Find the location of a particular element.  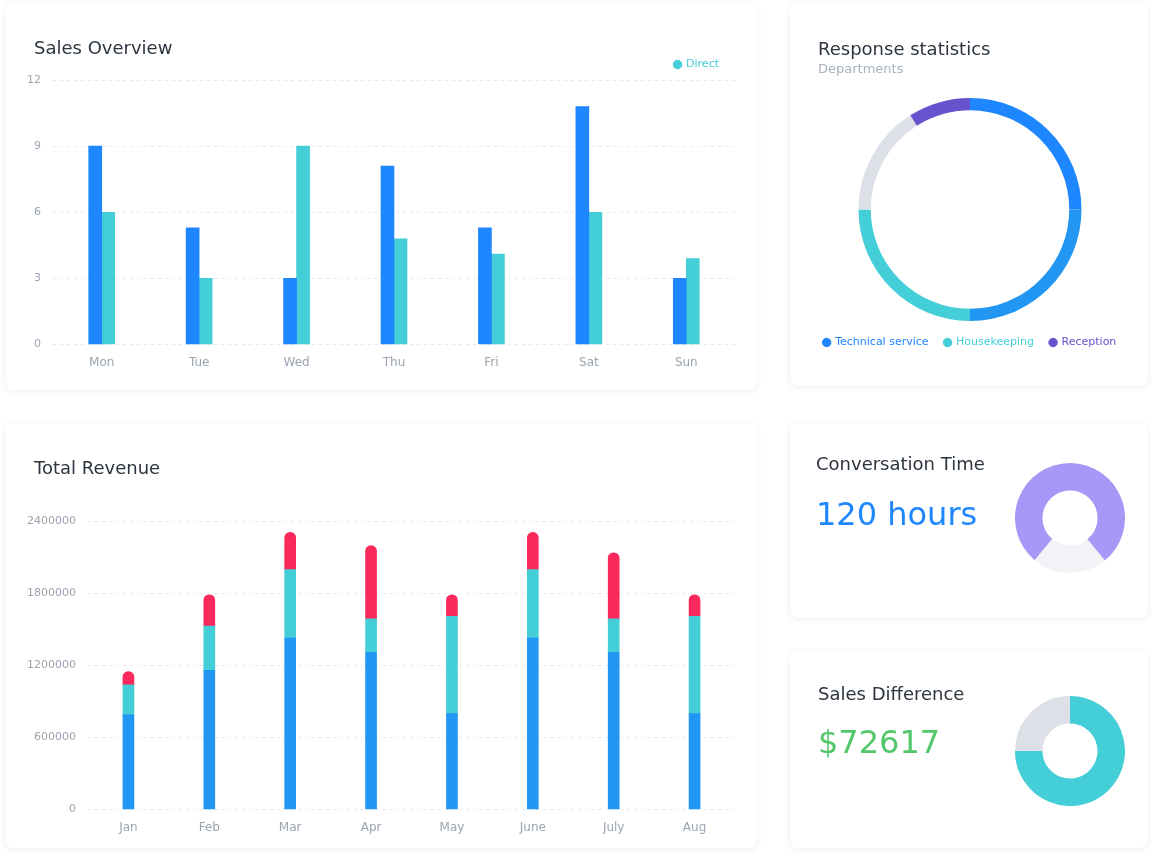

x-tick-label: Apr is located at coordinates (371, 826).